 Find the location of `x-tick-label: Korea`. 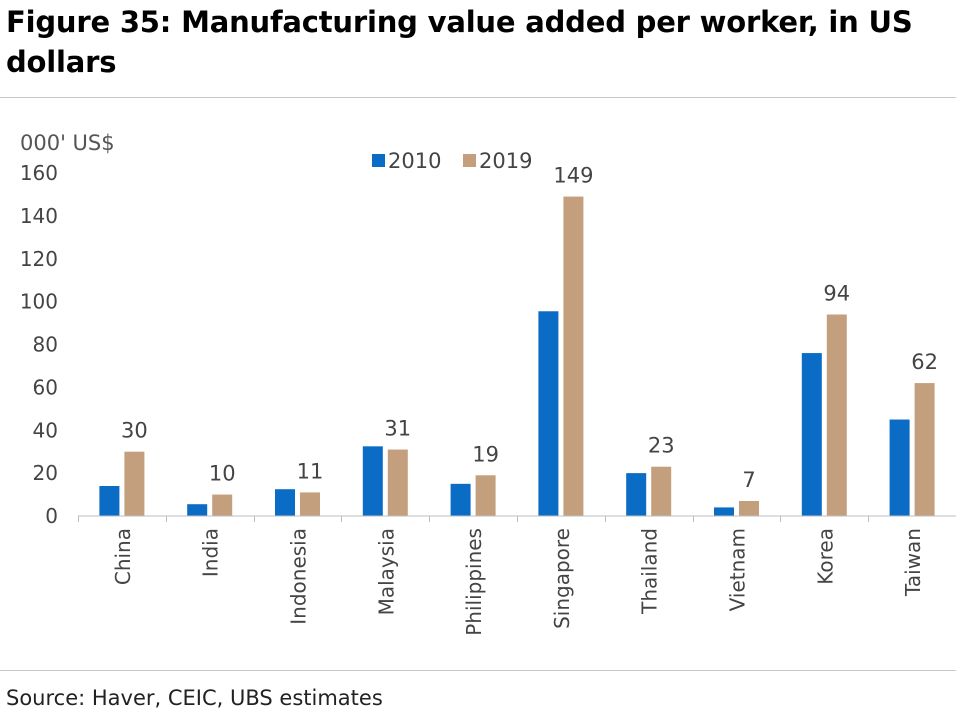

x-tick-label: Korea is located at coordinates (825, 556).